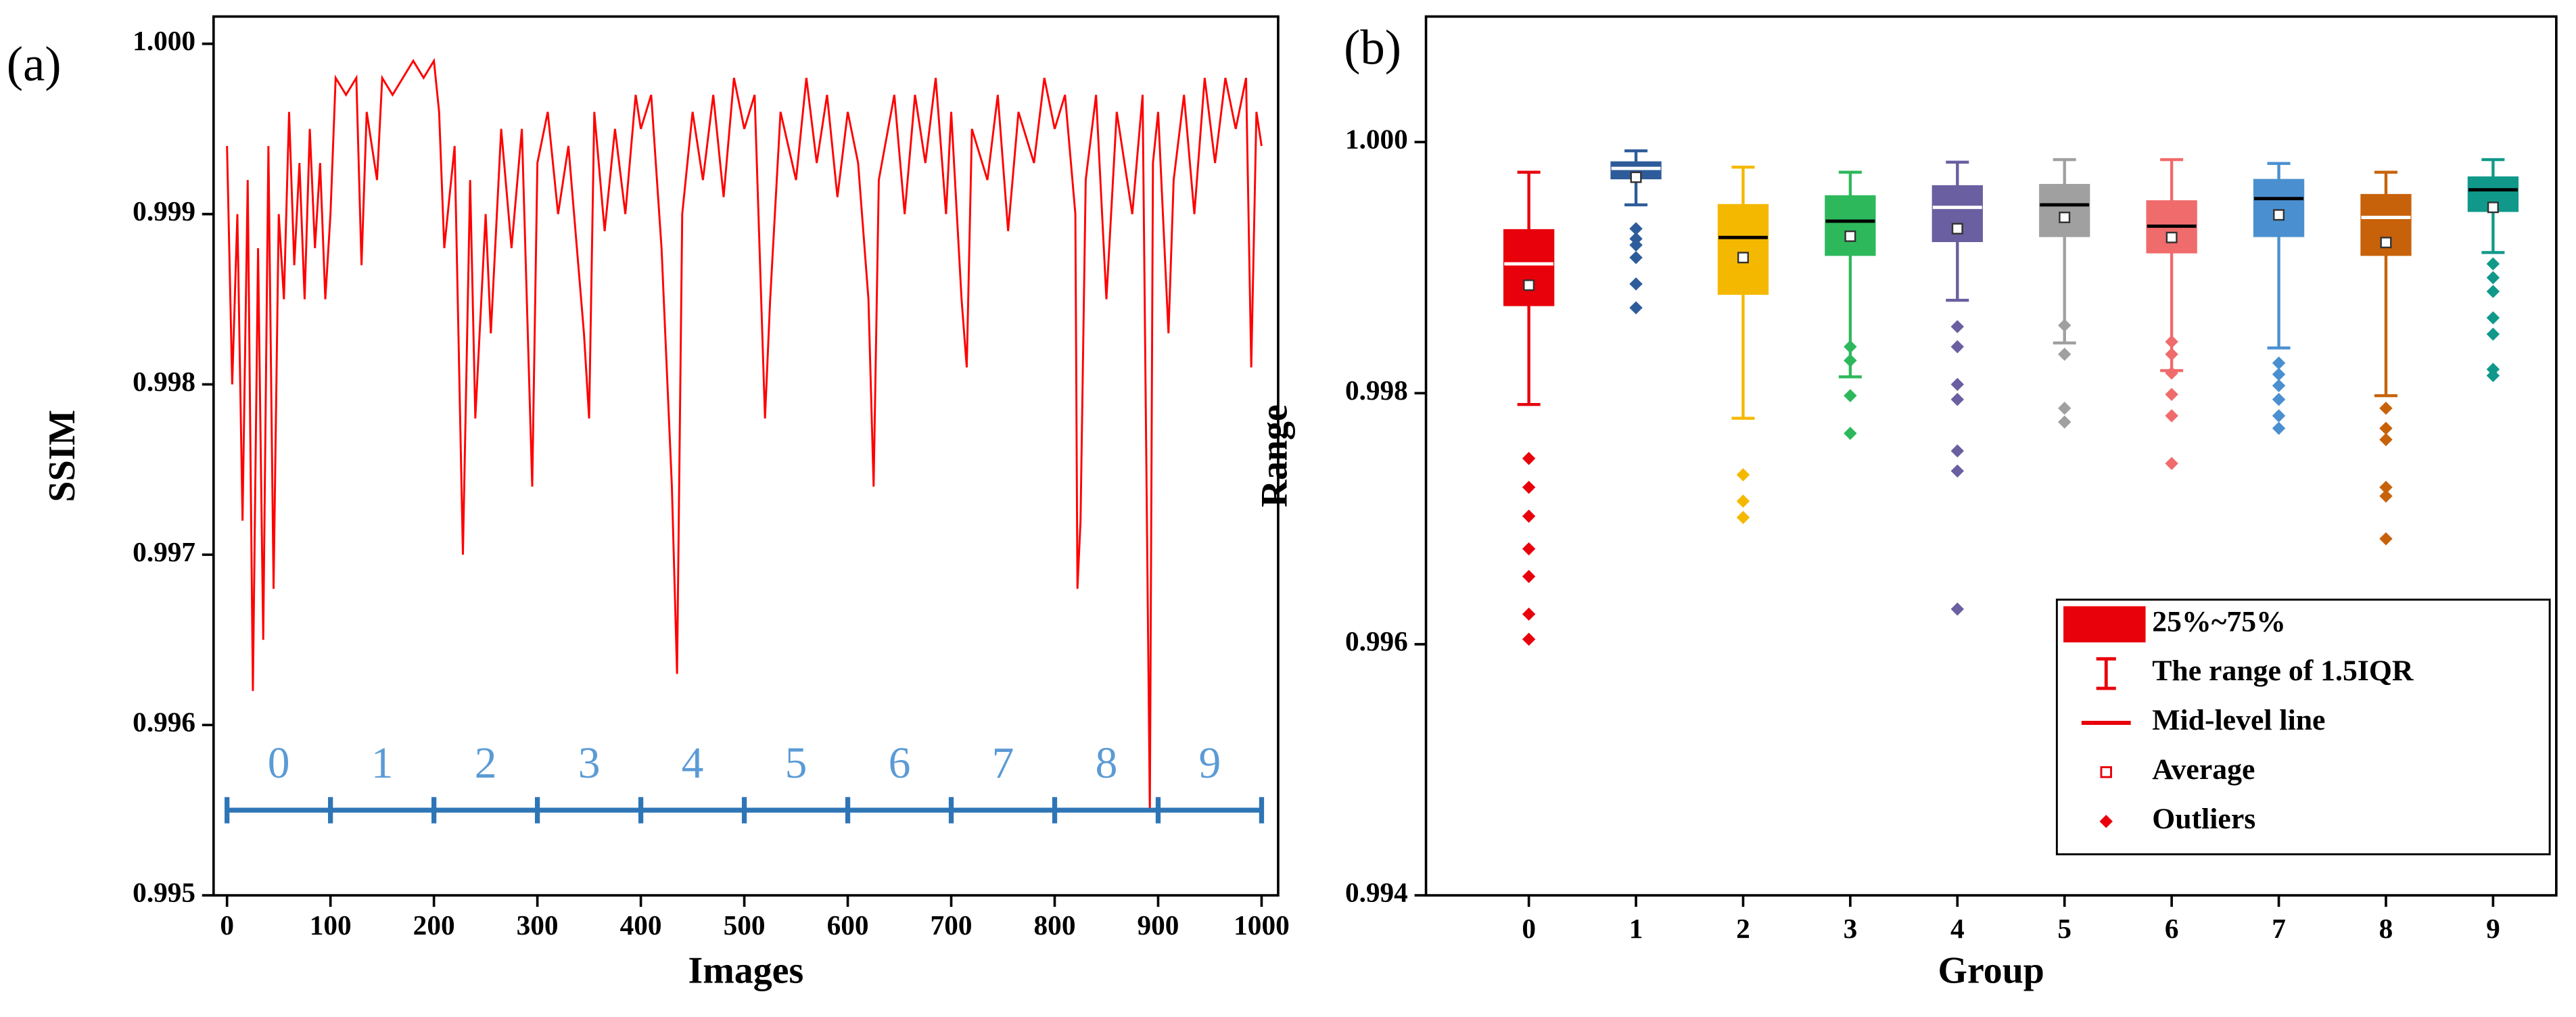 The height and width of the screenshot is (1017, 2576). Describe the element at coordinates (62, 456) in the screenshot. I see `y-axis-label: SSIM` at that location.